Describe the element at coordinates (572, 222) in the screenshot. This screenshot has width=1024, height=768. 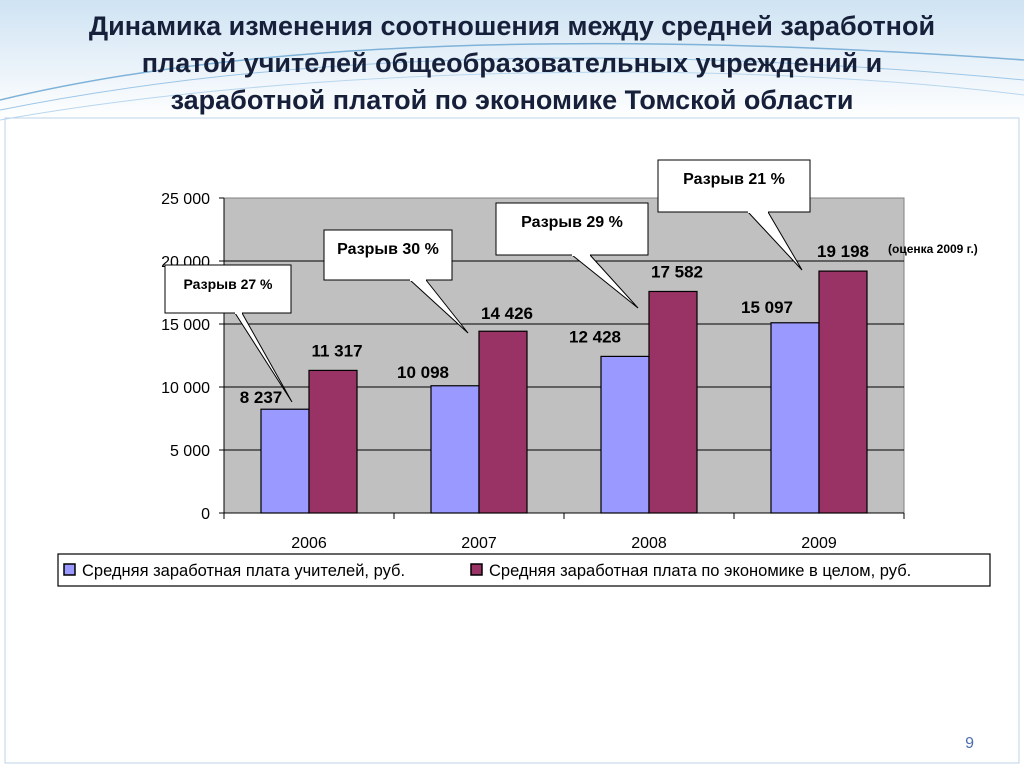
I see `callout-text: Разрыв 29 %` at that location.